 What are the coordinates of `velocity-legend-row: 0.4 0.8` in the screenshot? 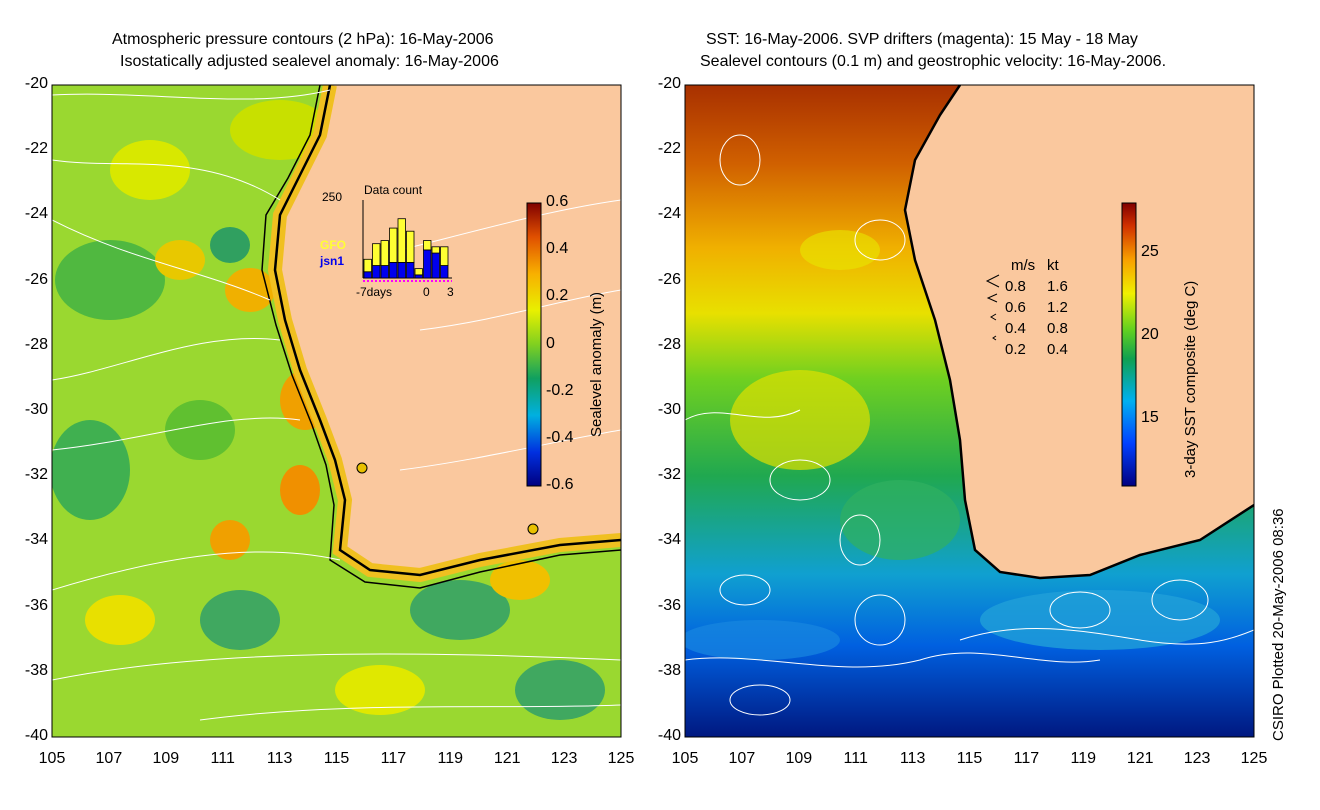 It's located at (1036, 328).